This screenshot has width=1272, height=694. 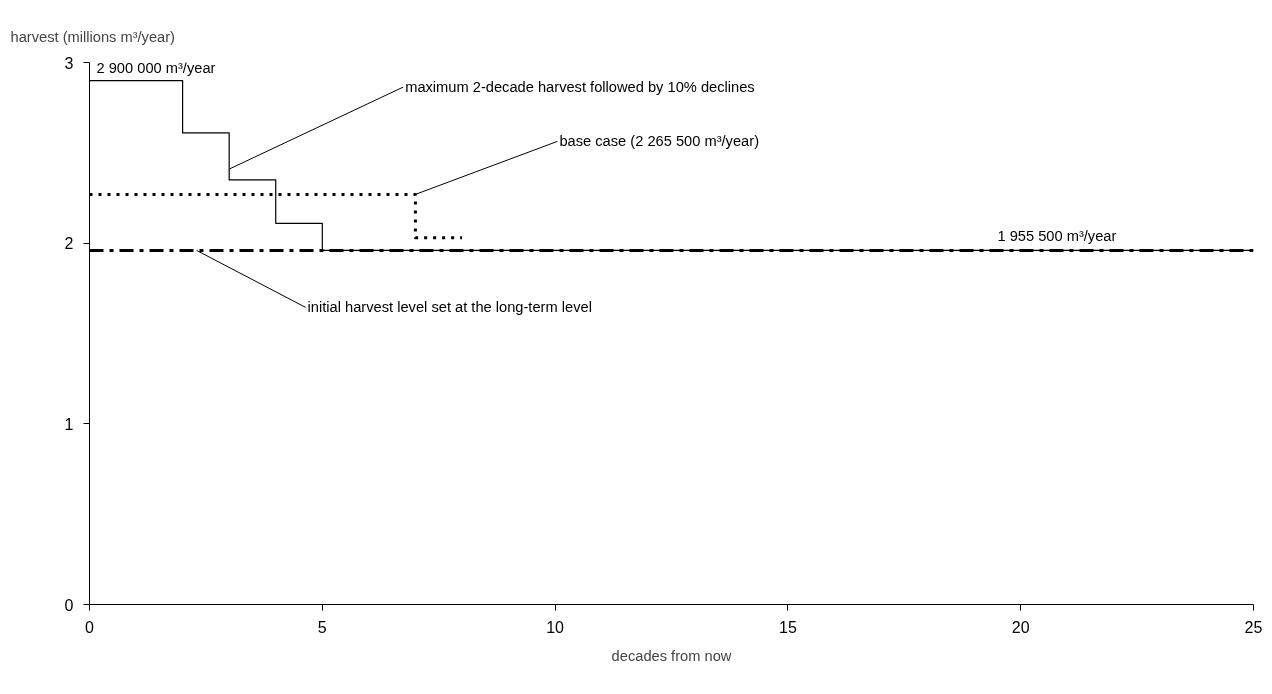 I want to click on y-axis-title: harvest (millions m³/year), so click(x=93, y=36).